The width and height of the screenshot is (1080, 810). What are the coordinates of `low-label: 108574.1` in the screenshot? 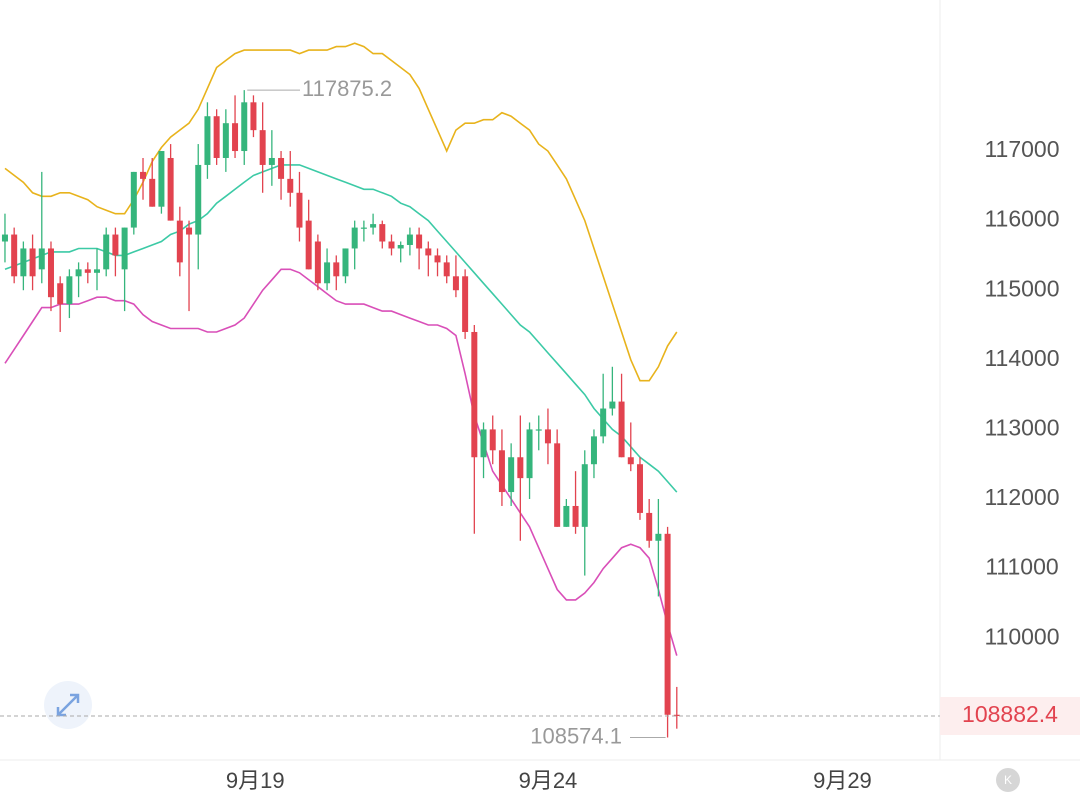 It's located at (576, 735).